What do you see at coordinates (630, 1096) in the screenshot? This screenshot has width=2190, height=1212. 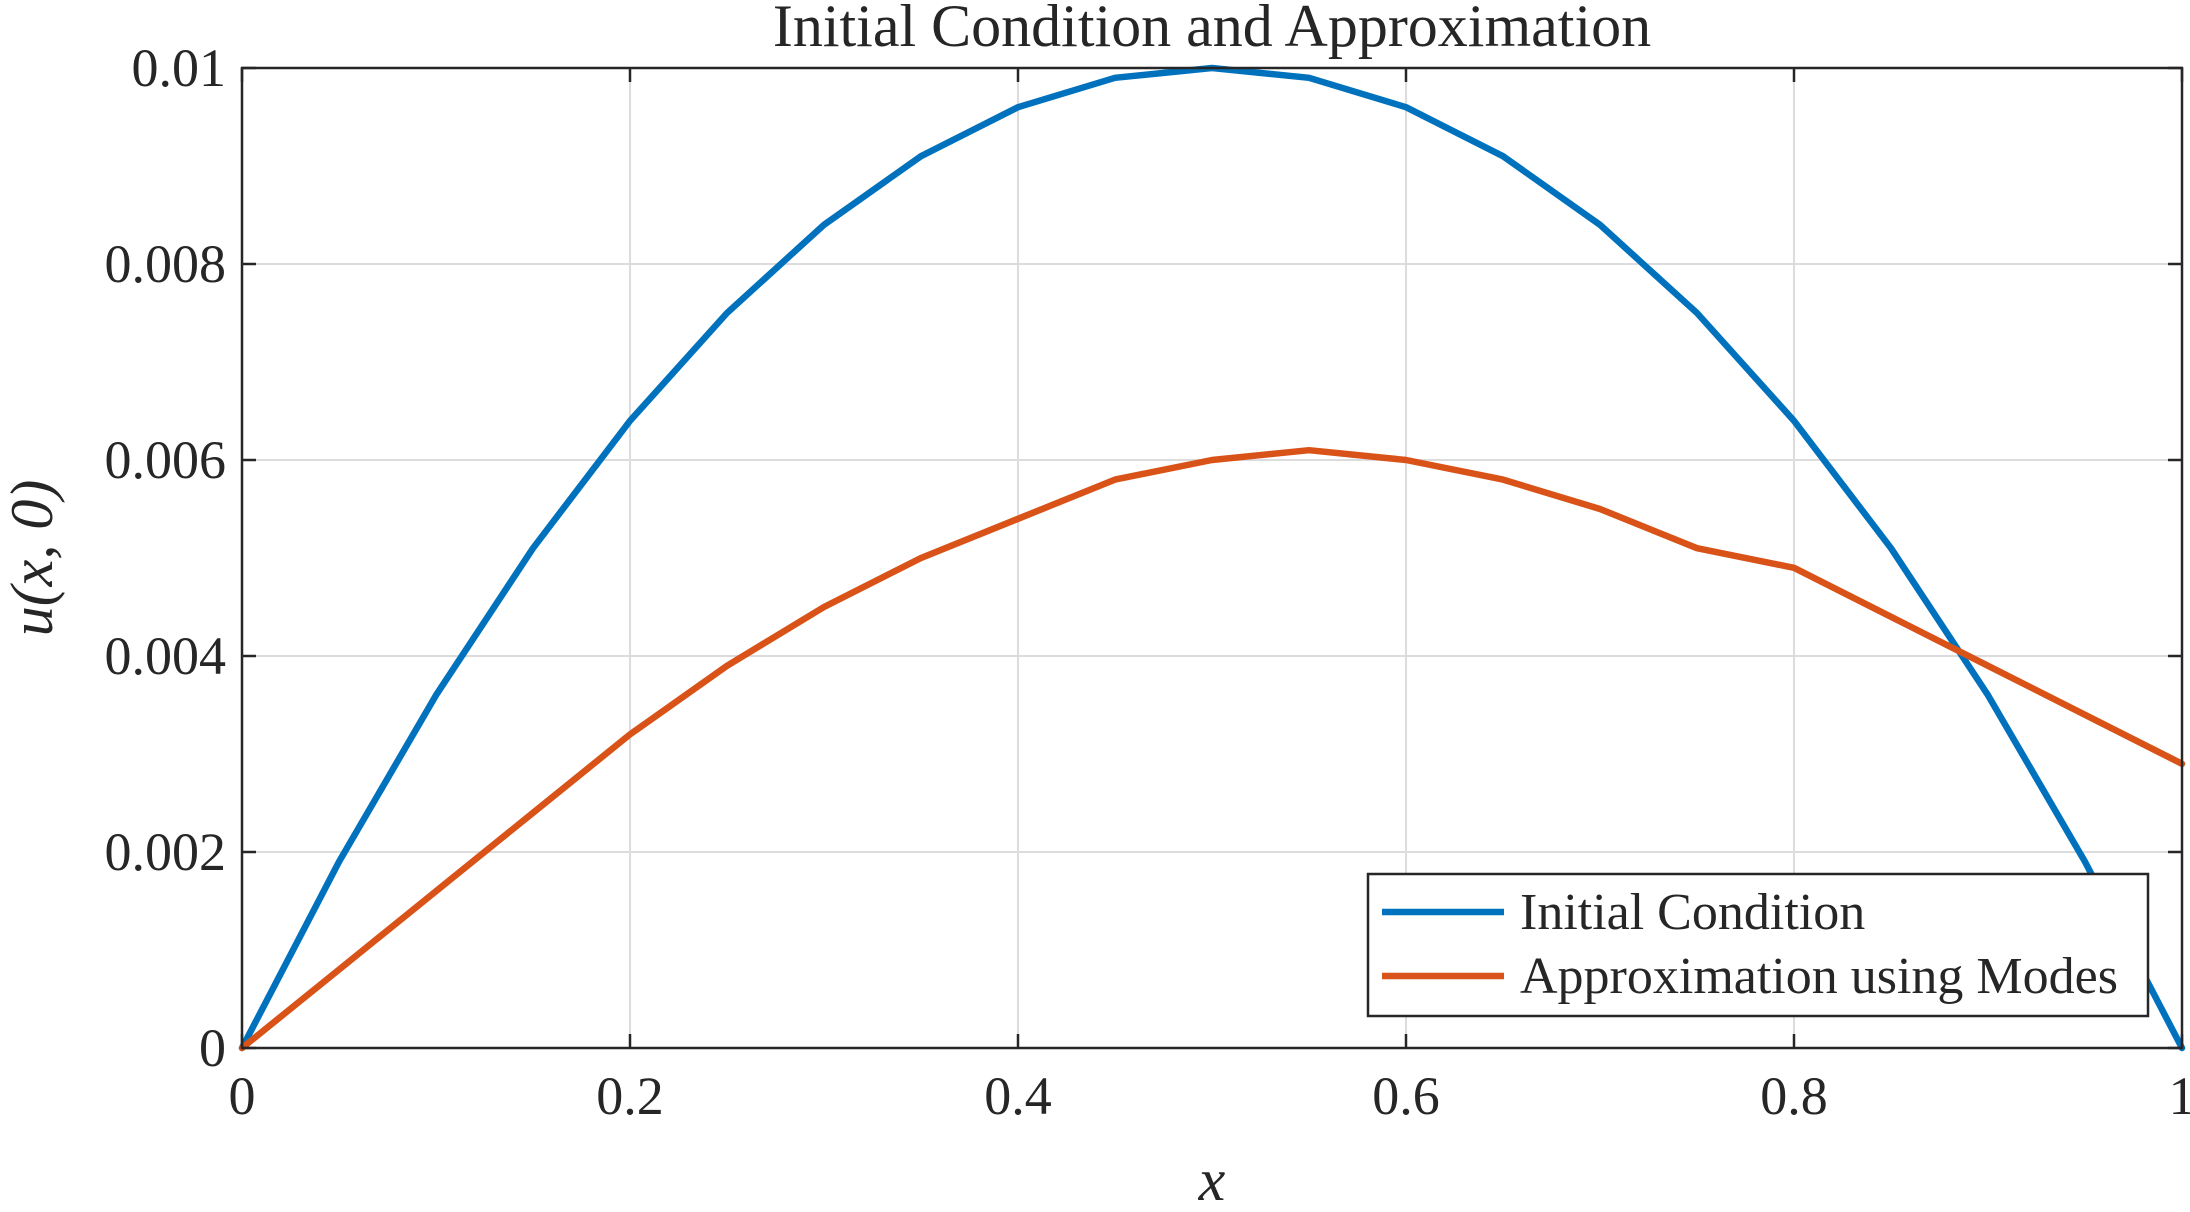 I see `x-tick-label: 0.2` at bounding box center [630, 1096].